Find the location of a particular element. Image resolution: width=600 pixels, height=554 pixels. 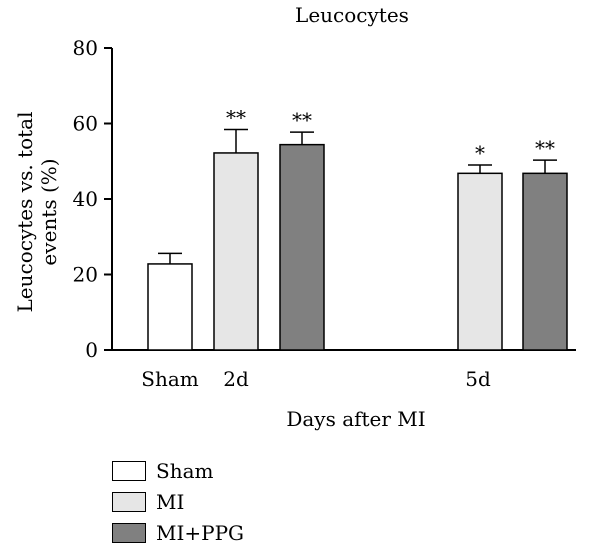

legend-item-sham: Sham is located at coordinates (178, 471).